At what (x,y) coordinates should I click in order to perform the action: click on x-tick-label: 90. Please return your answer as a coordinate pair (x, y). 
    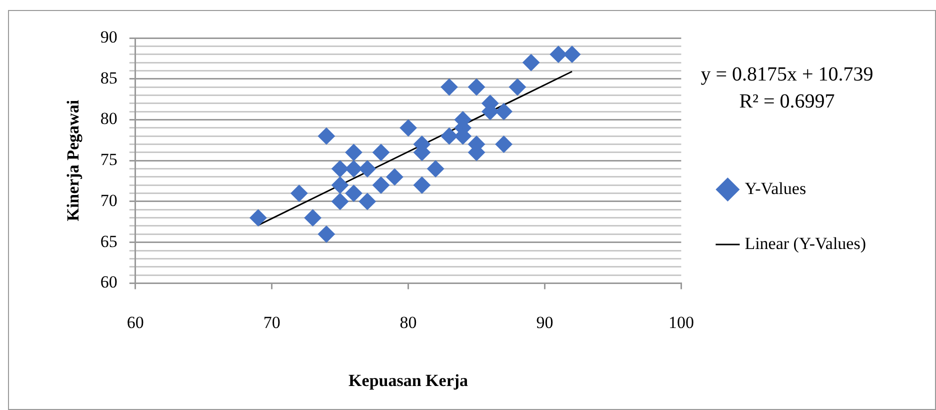
    Looking at the image, I should click on (545, 322).